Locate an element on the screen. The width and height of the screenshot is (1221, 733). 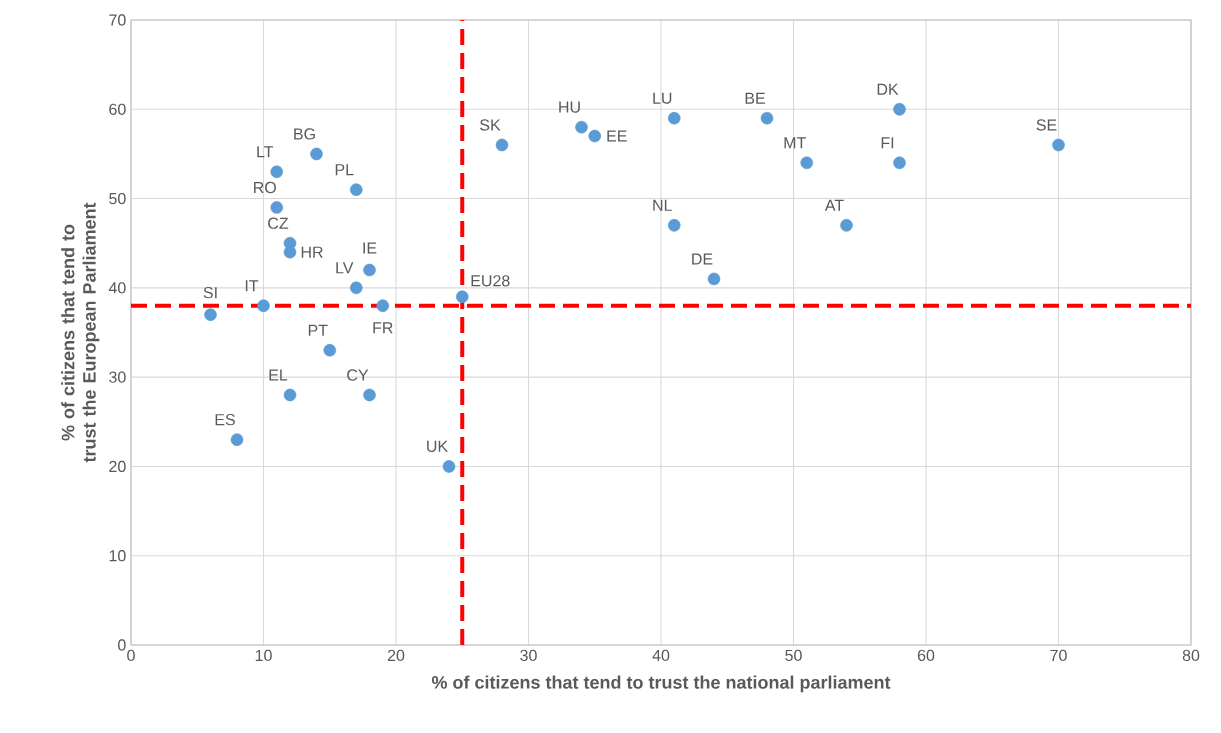
annotation: EE is located at coordinates (617, 136).